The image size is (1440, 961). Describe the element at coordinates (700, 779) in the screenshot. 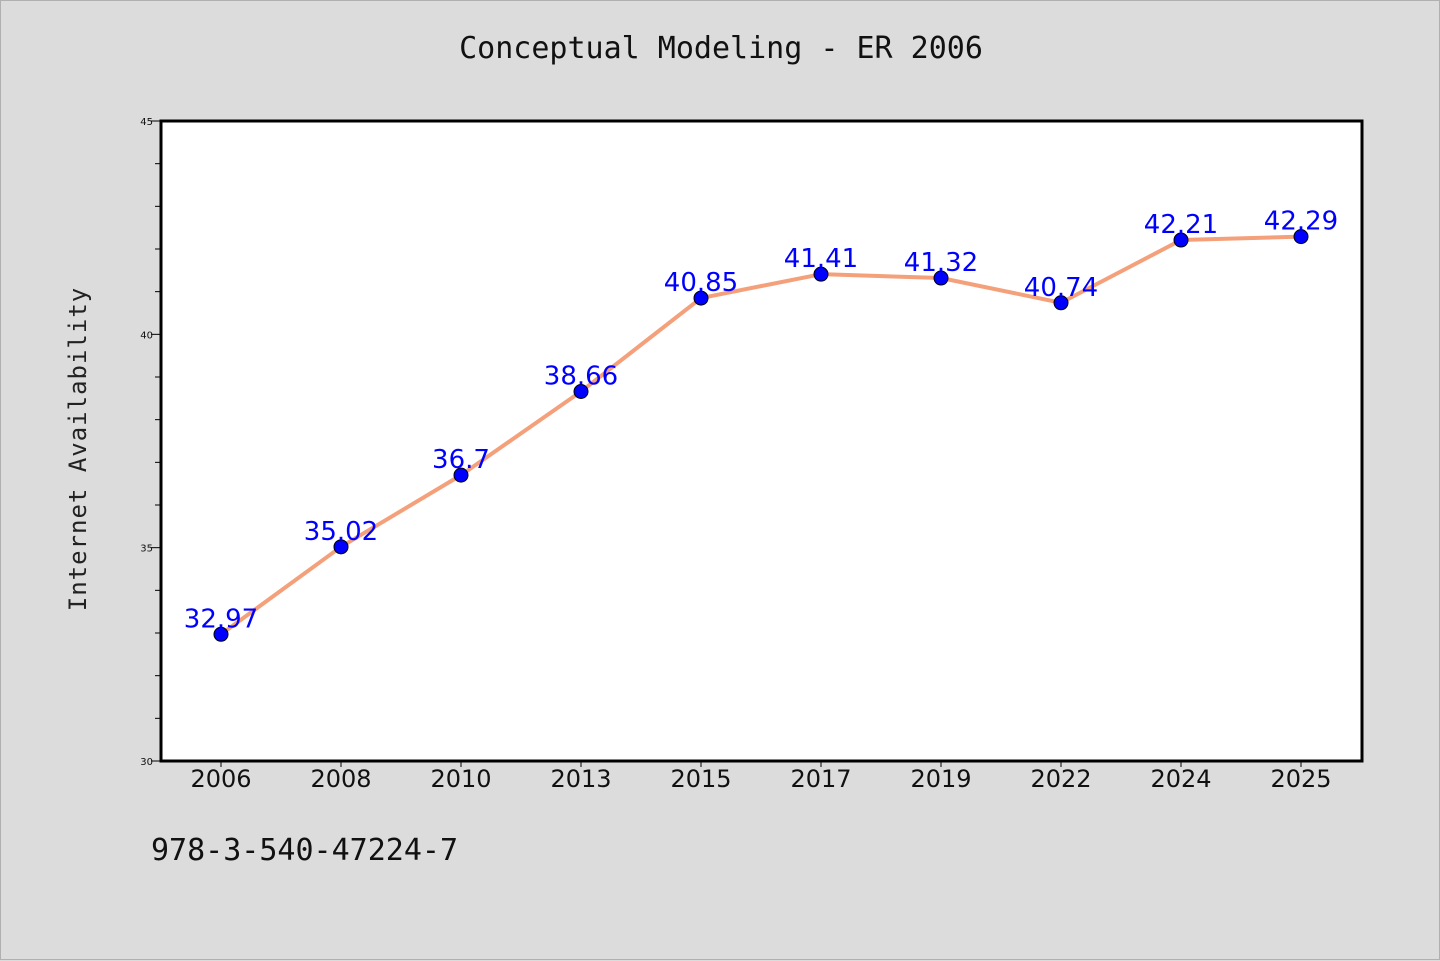

I see `x-tick-label: 2015` at that location.